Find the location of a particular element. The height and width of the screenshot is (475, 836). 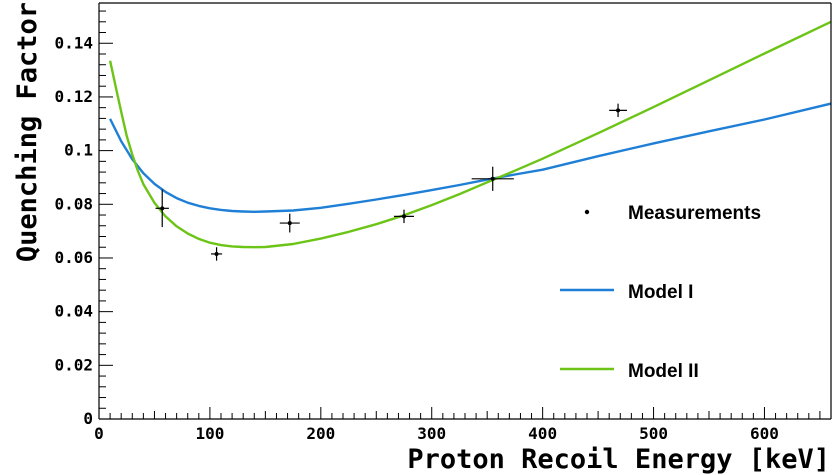

y-tick-label: 0 is located at coordinates (88, 418).